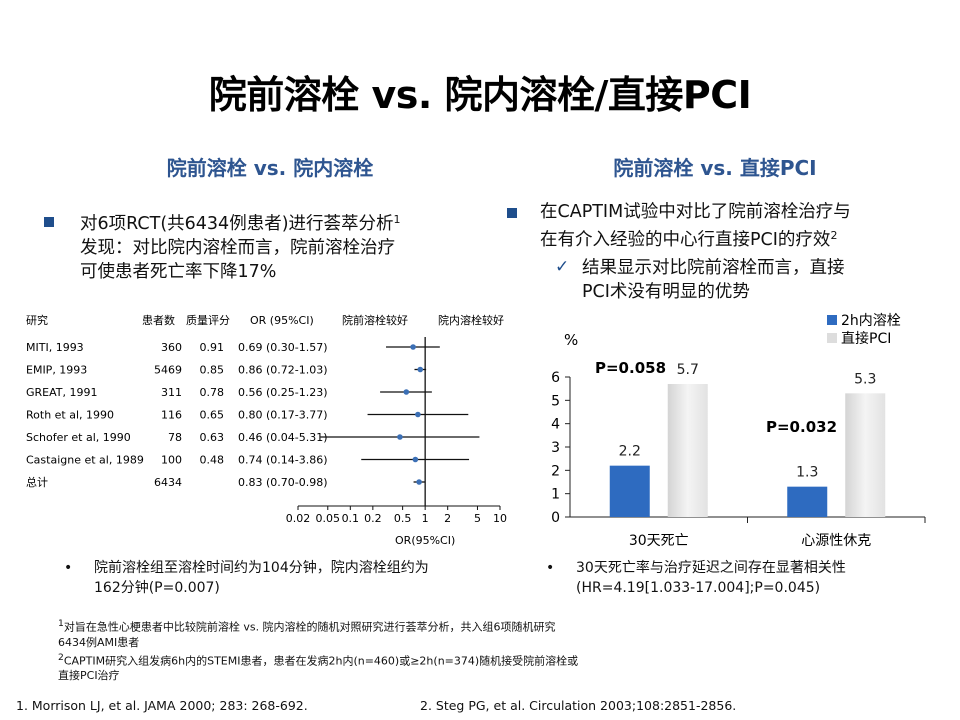 The image size is (960, 720). Describe the element at coordinates (168, 370) in the screenshot. I see `forest-n-label: 5469` at that location.